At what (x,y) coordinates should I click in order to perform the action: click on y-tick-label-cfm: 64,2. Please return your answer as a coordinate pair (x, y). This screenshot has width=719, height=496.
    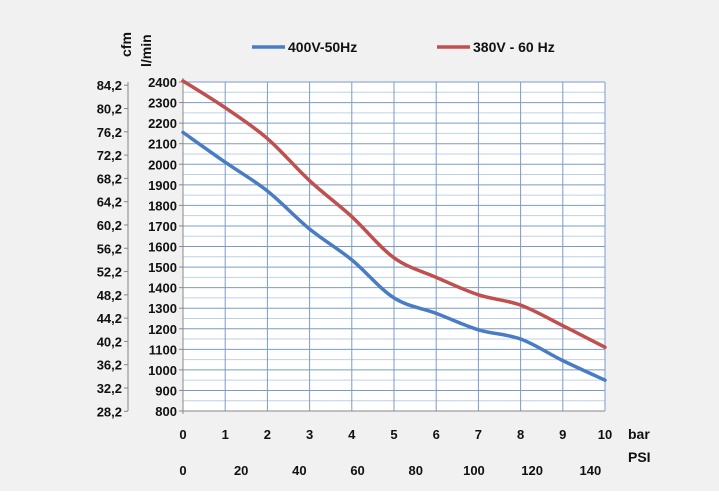
    Looking at the image, I should click on (109, 202).